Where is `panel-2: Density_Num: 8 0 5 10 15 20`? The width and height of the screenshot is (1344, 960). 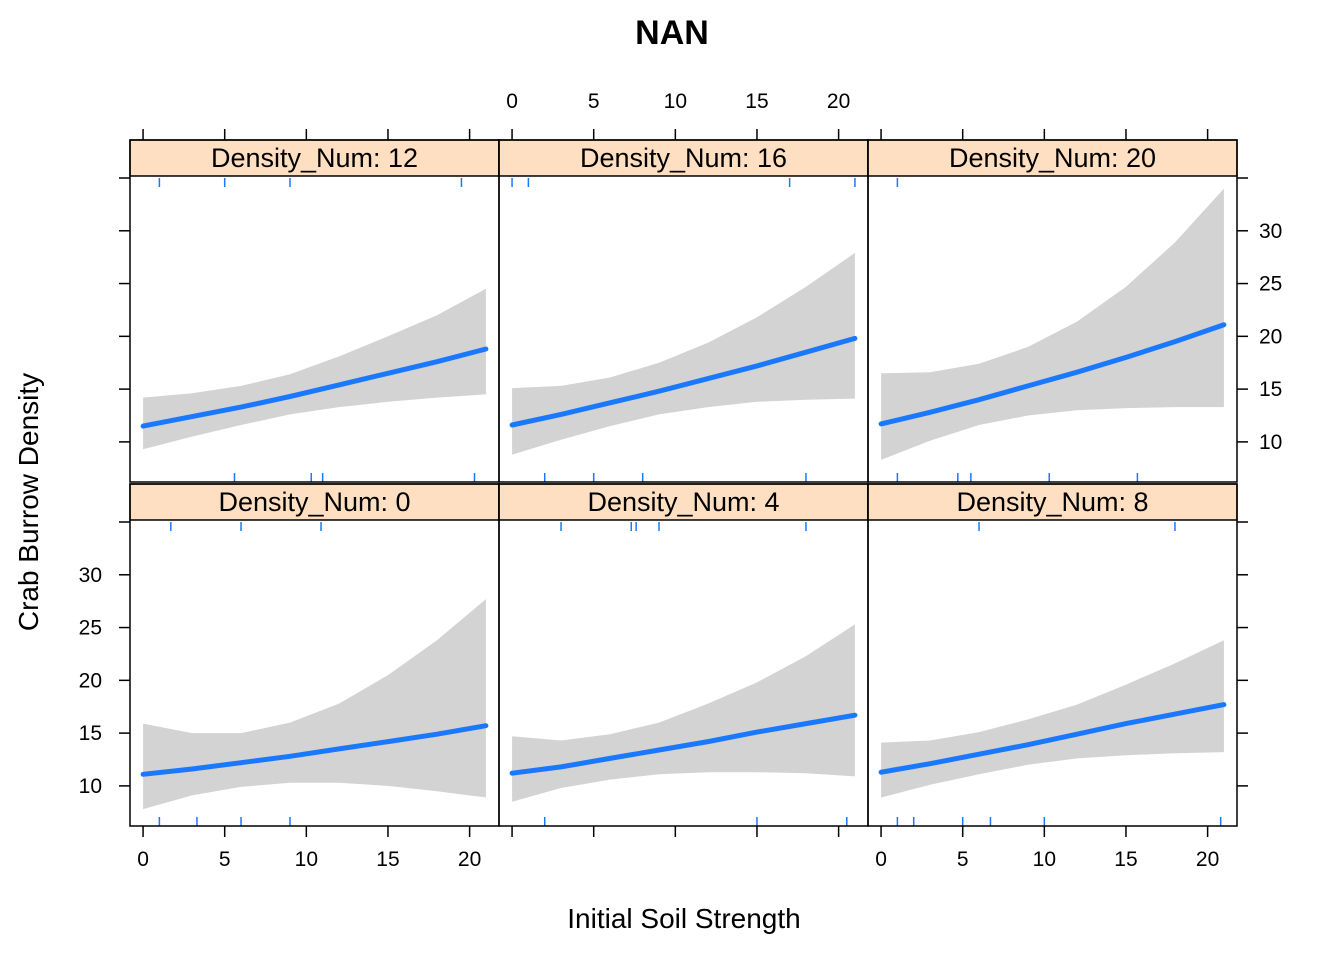 panel-2: Density_Num: 8 0 5 10 15 20 is located at coordinates (1057, 677).